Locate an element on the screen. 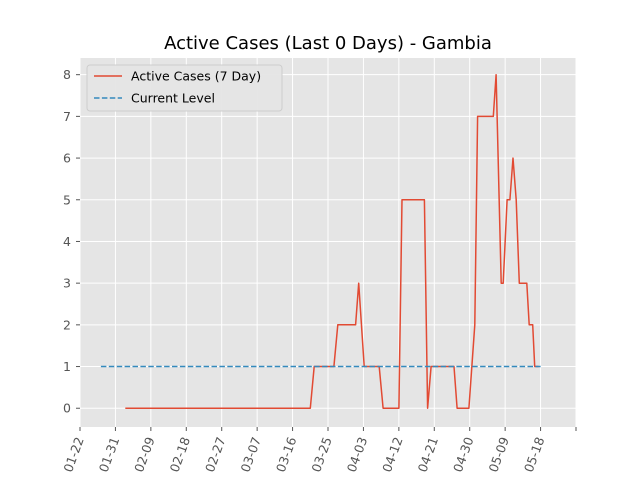  legend-label: Current Level is located at coordinates (173, 98).